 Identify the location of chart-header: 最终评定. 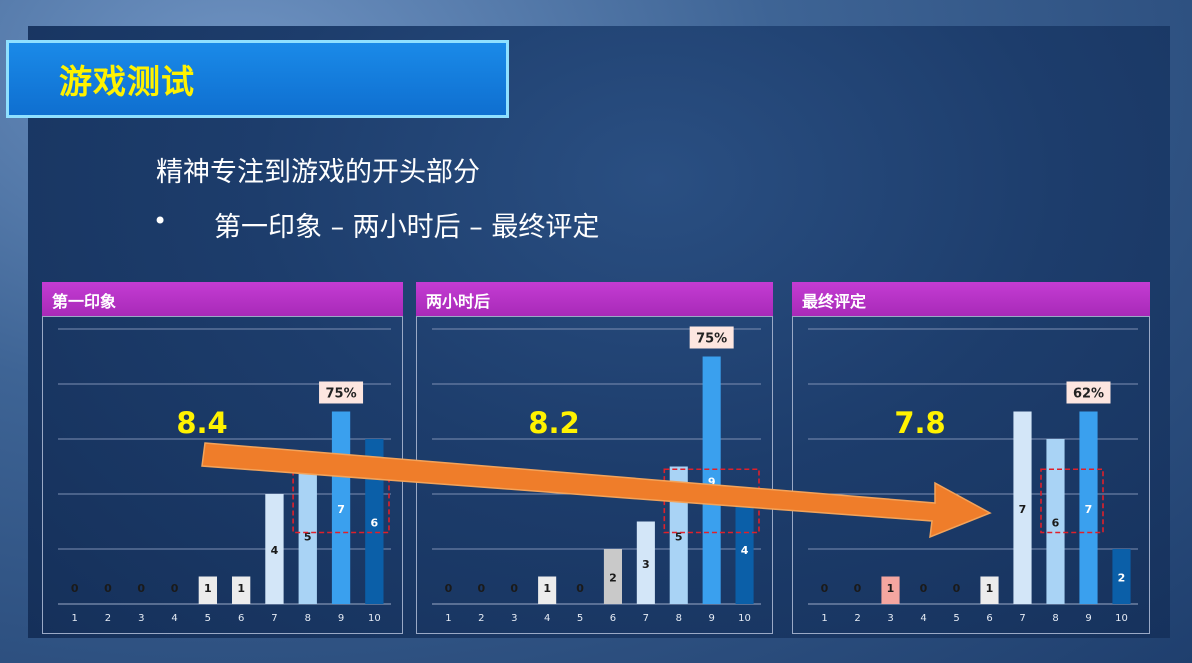
(971, 299).